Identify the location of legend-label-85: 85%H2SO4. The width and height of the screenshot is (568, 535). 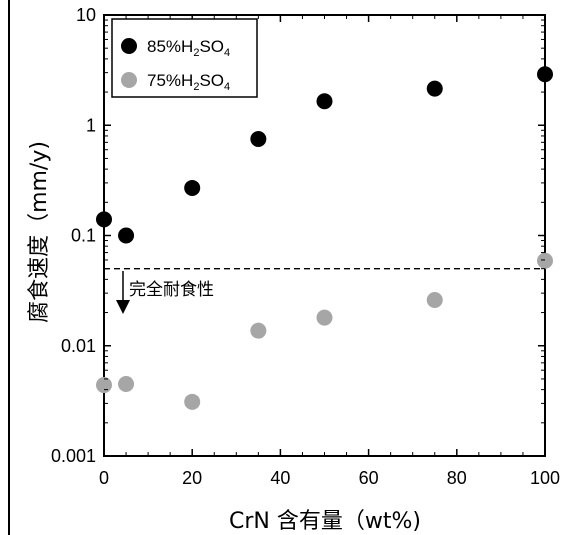
(188, 48).